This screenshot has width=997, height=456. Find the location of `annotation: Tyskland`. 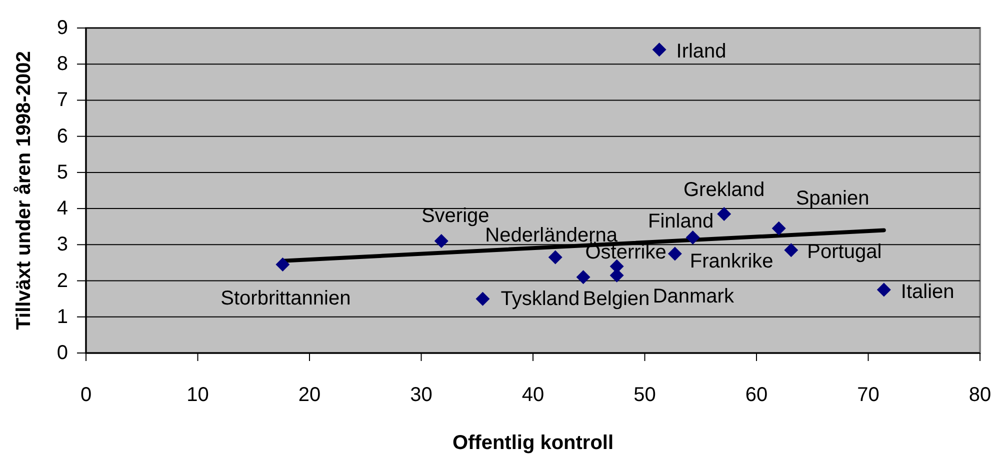

annotation: Tyskland is located at coordinates (540, 299).